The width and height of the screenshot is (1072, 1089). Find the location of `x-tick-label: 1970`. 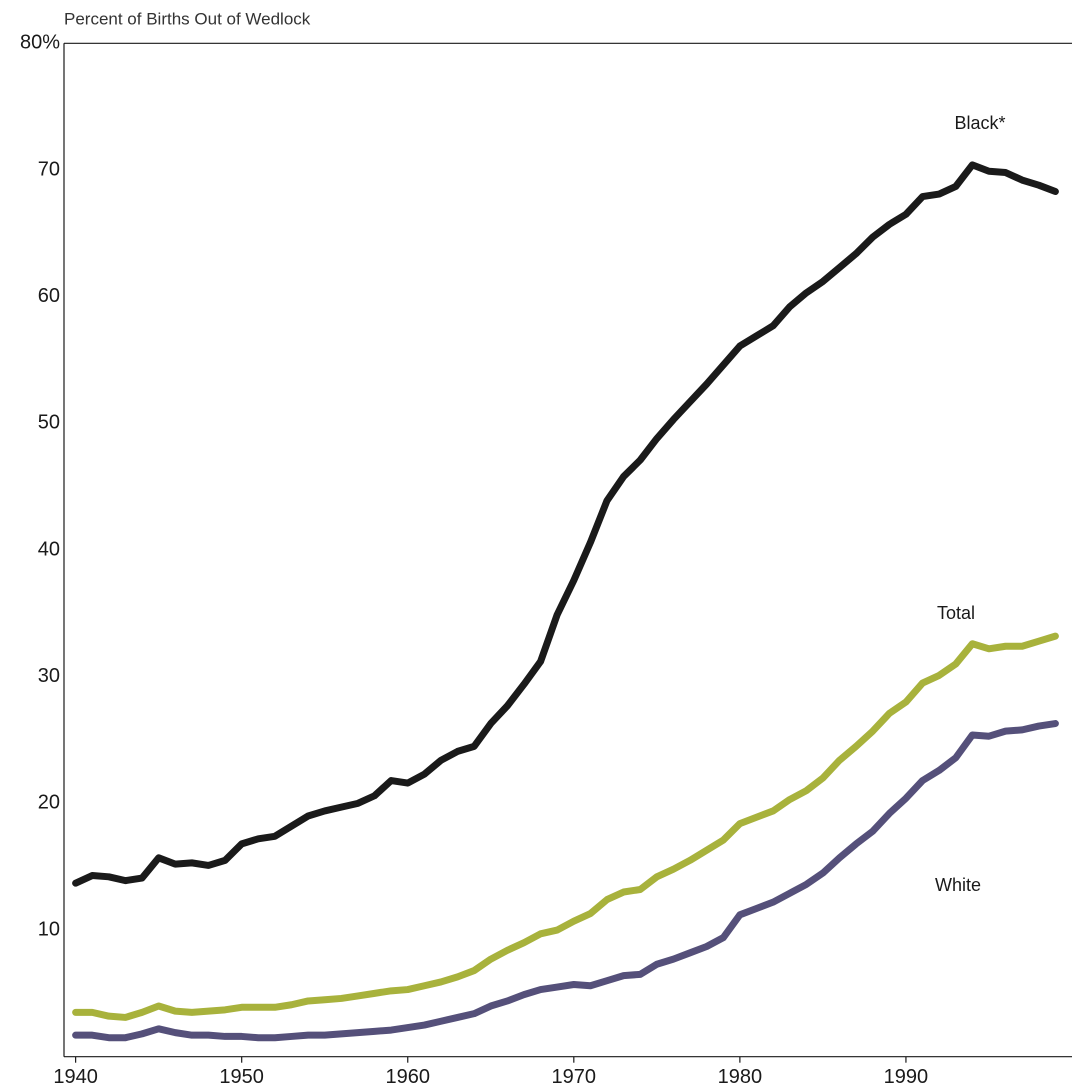

x-tick-label: 1970 is located at coordinates (574, 1077).